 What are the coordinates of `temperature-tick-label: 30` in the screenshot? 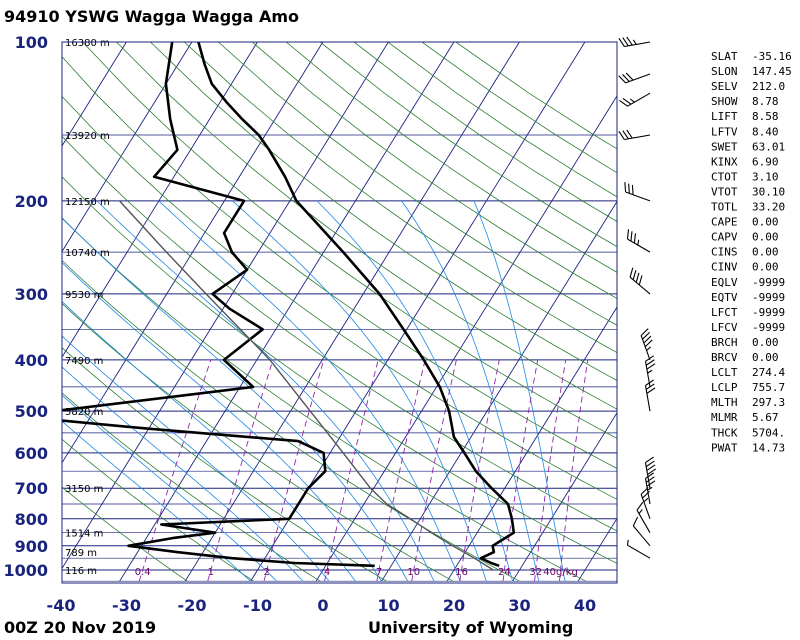 It's located at (519, 605).